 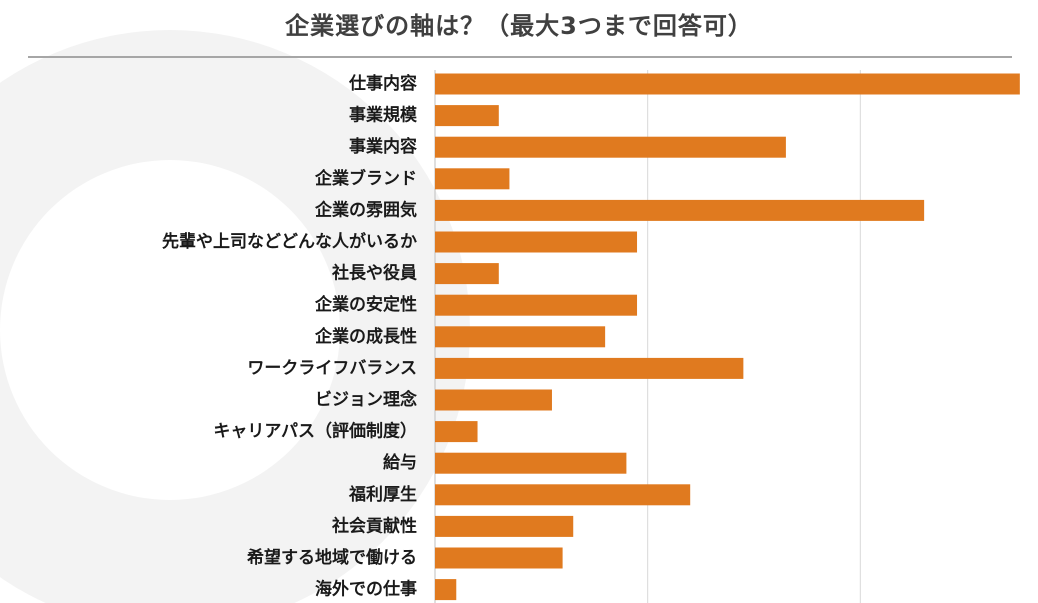 What do you see at coordinates (520, 57) in the screenshot?
I see `title-divider` at bounding box center [520, 57].